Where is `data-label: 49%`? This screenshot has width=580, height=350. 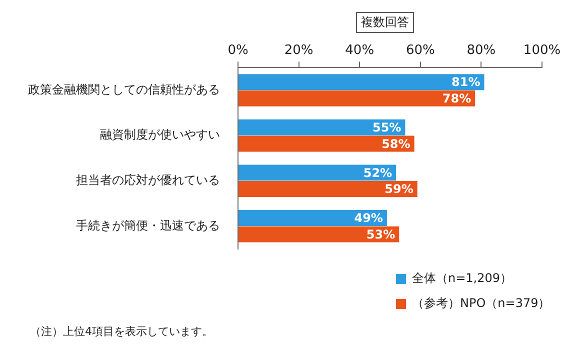
data-label: 49% is located at coordinates (368, 218).